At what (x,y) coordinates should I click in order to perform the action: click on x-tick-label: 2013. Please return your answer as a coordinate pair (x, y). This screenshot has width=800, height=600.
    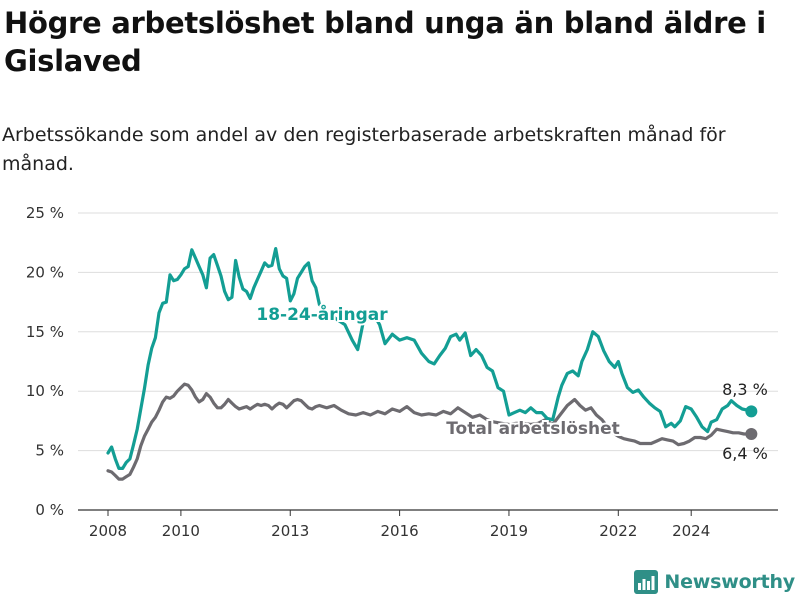
    Looking at the image, I should click on (290, 531).